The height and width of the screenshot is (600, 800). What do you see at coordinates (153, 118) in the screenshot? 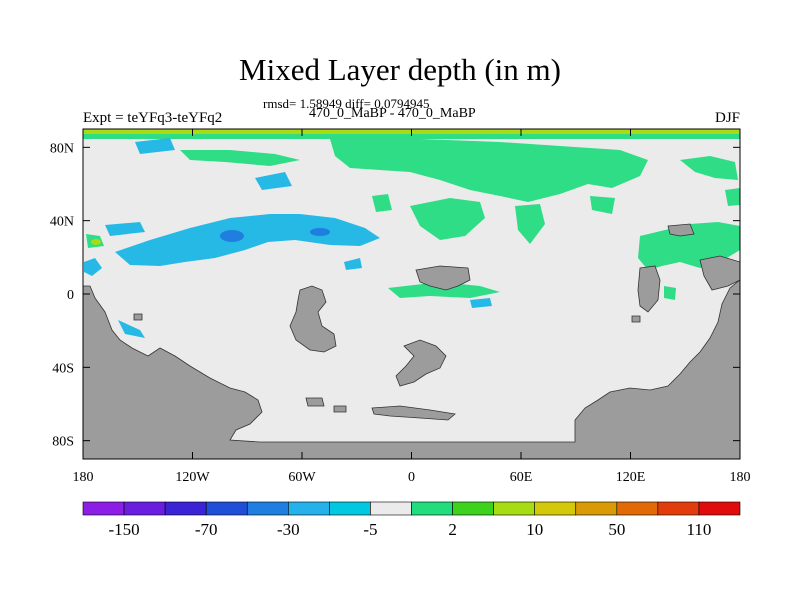
I see `experiment-label: Expt = teYFq3-teYFq2` at bounding box center [153, 118].